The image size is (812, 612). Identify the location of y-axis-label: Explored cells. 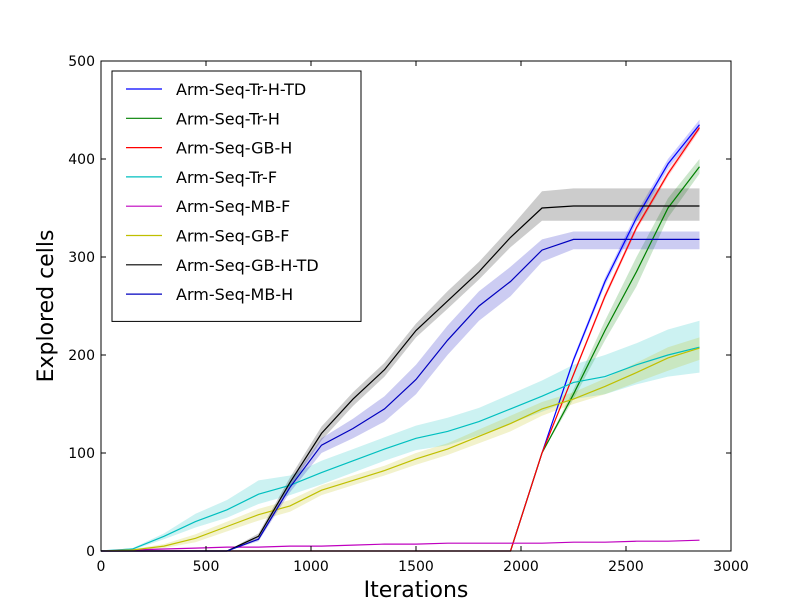
(46, 306).